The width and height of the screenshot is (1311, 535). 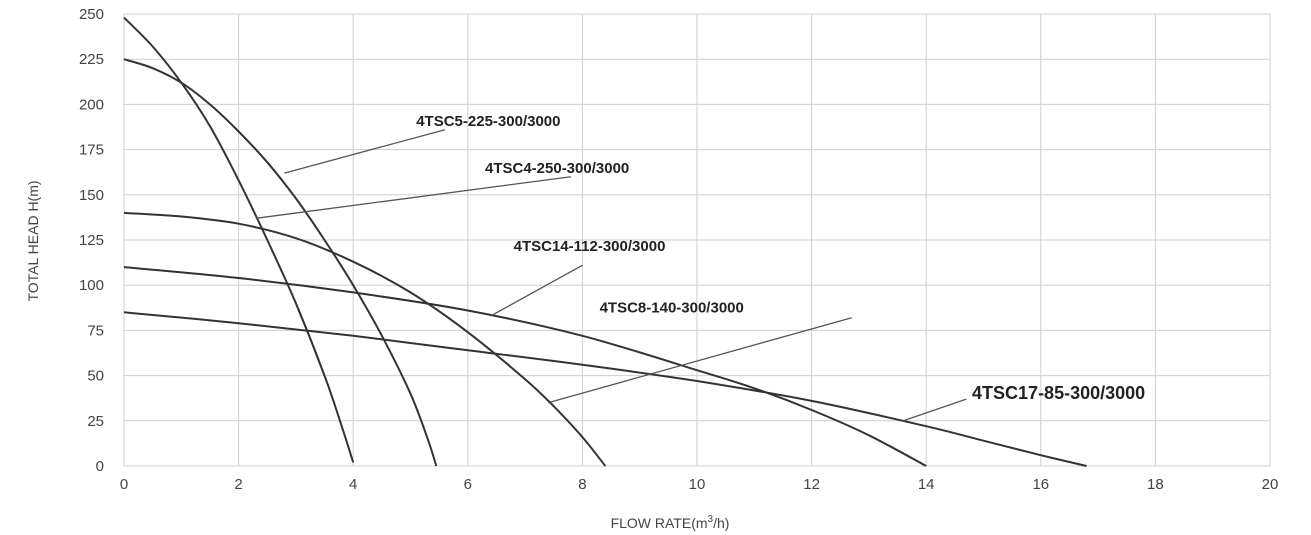 What do you see at coordinates (91, 14) in the screenshot?
I see `y-tick-label: 250` at bounding box center [91, 14].